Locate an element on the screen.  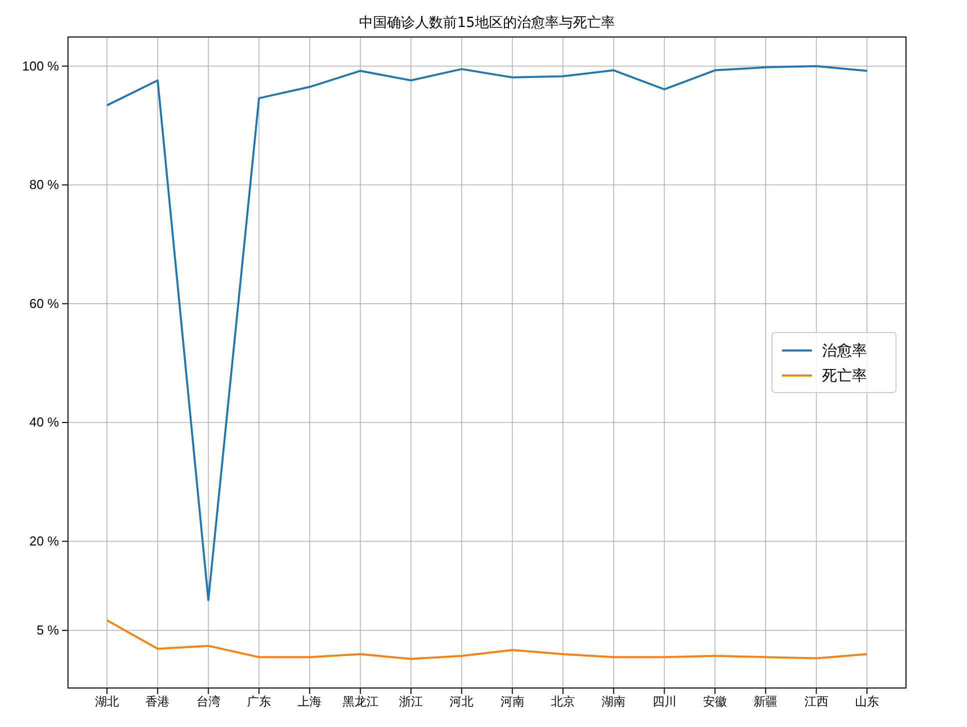
y-tick-label: 20 % is located at coordinates (44, 540).